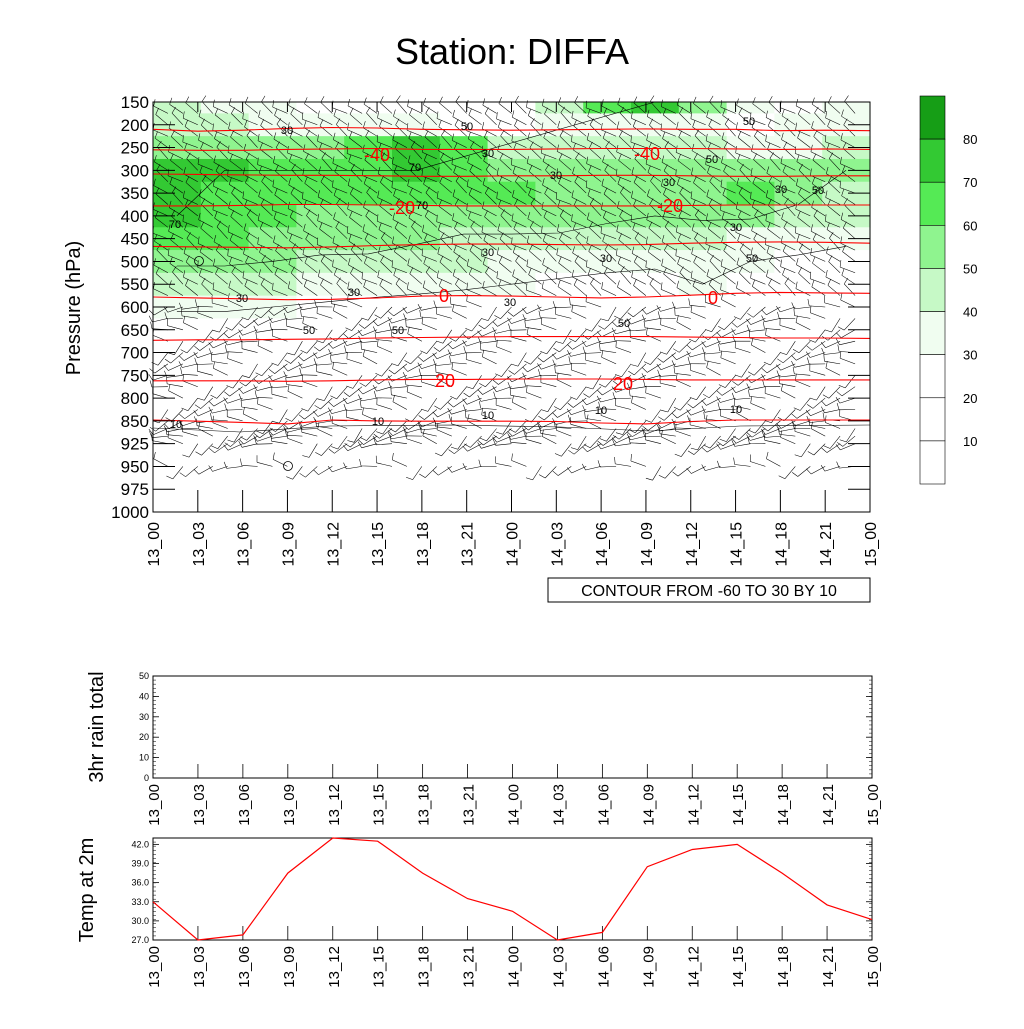 The height and width of the screenshot is (1029, 1024). I want to click on x-tick-label: 13_03, so click(199, 544).